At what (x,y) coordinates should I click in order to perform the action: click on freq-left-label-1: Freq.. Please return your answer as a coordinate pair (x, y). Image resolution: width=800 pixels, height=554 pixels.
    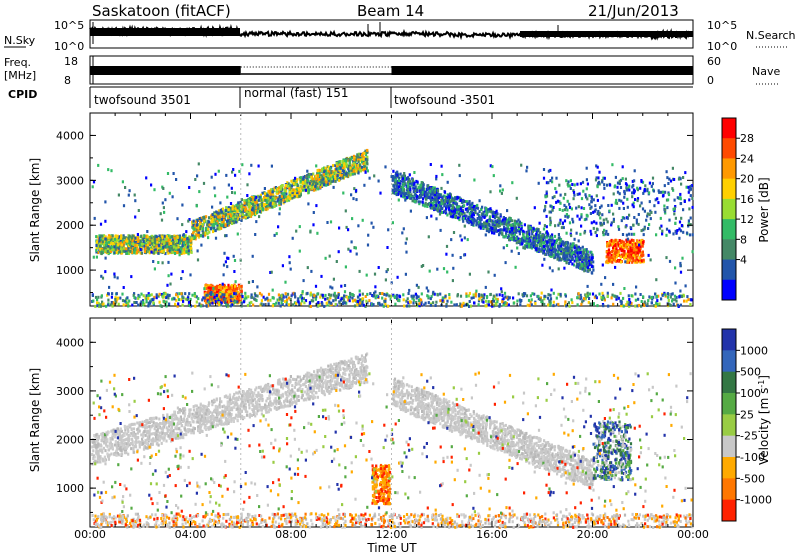
    Looking at the image, I should click on (17, 62).